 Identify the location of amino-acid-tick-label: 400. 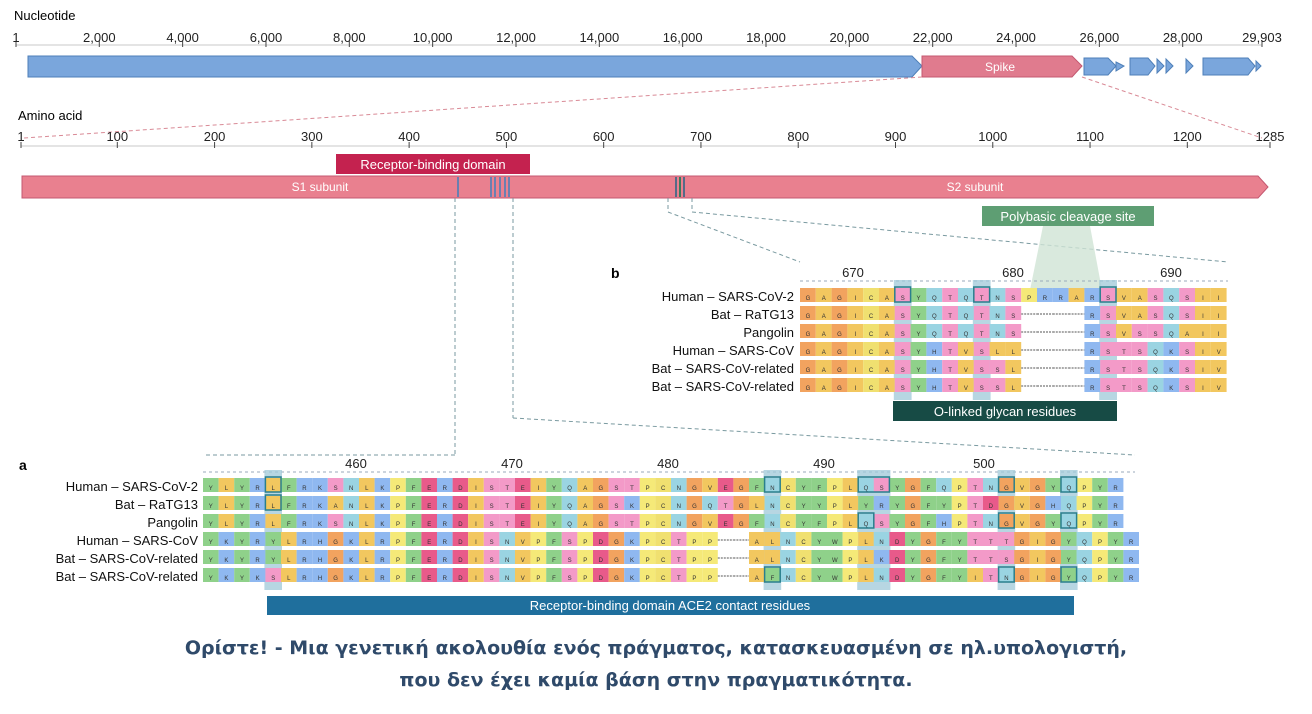
(409, 136).